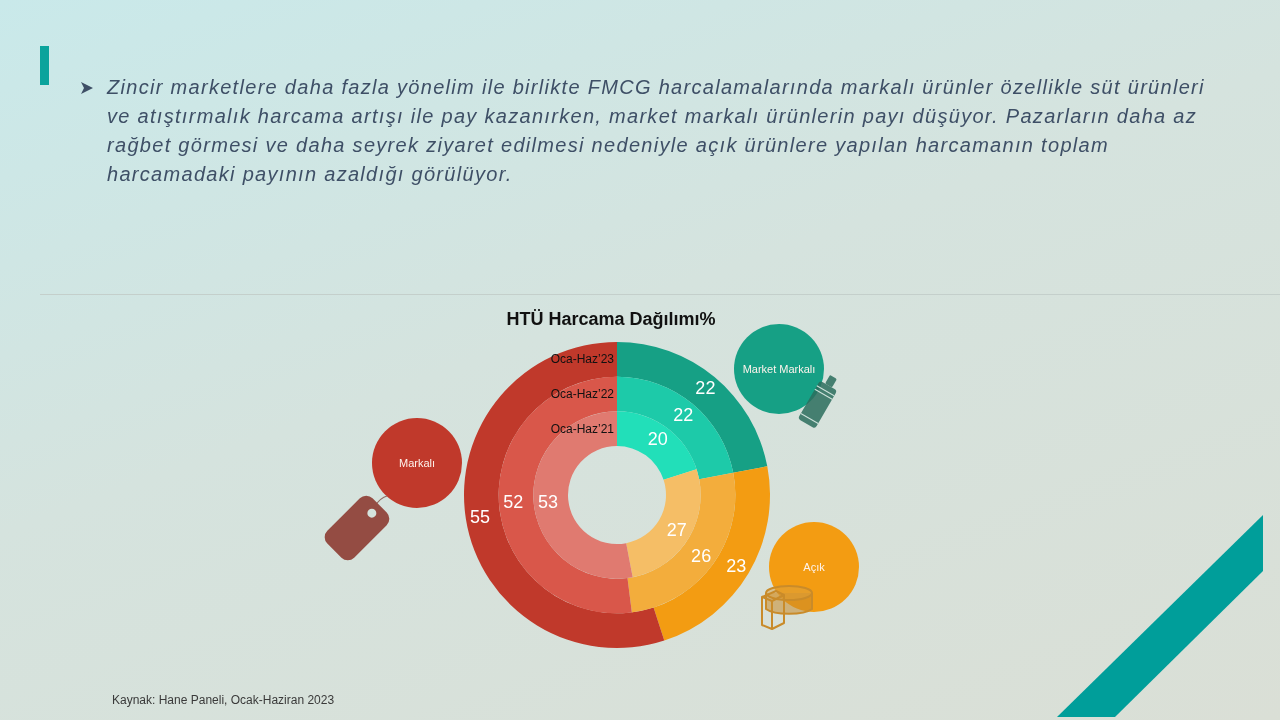 The image size is (1280, 720). Describe the element at coordinates (657, 438) in the screenshot. I see `data-label: 20` at that location.